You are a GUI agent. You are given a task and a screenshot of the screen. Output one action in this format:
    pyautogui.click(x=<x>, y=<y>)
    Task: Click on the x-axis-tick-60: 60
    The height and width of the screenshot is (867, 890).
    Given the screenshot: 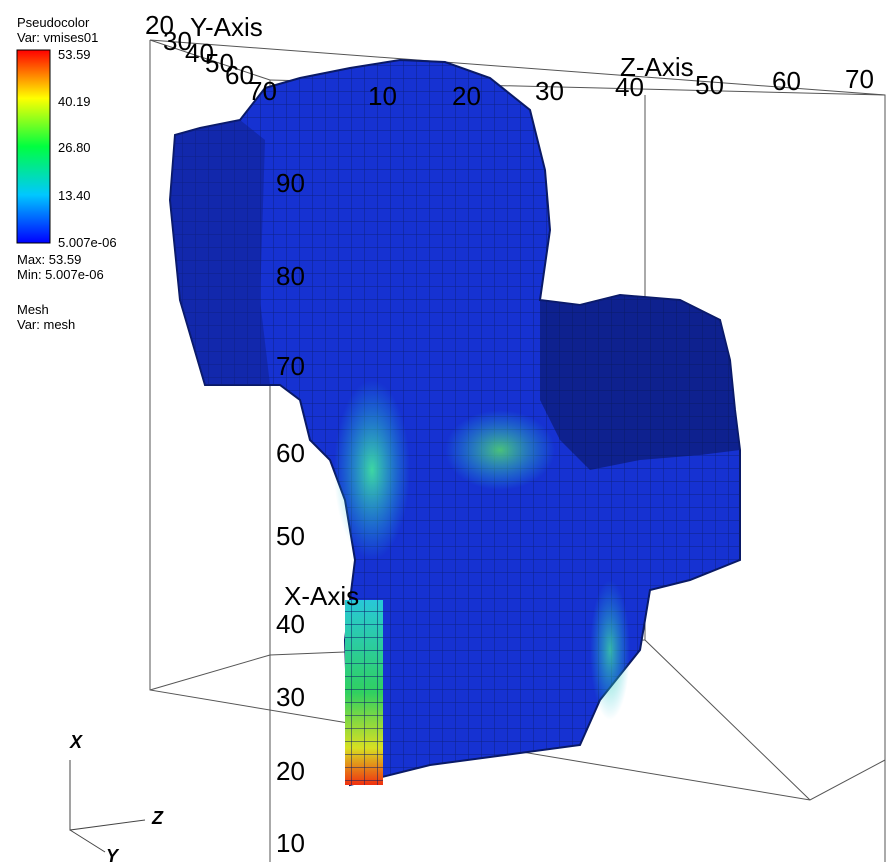 What is the action you would take?
    pyautogui.click(x=290, y=453)
    